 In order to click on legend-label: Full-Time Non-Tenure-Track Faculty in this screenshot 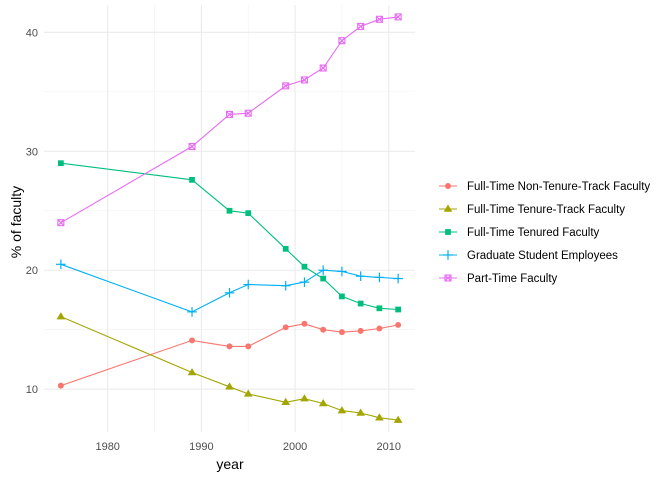, I will do `click(558, 187)`.